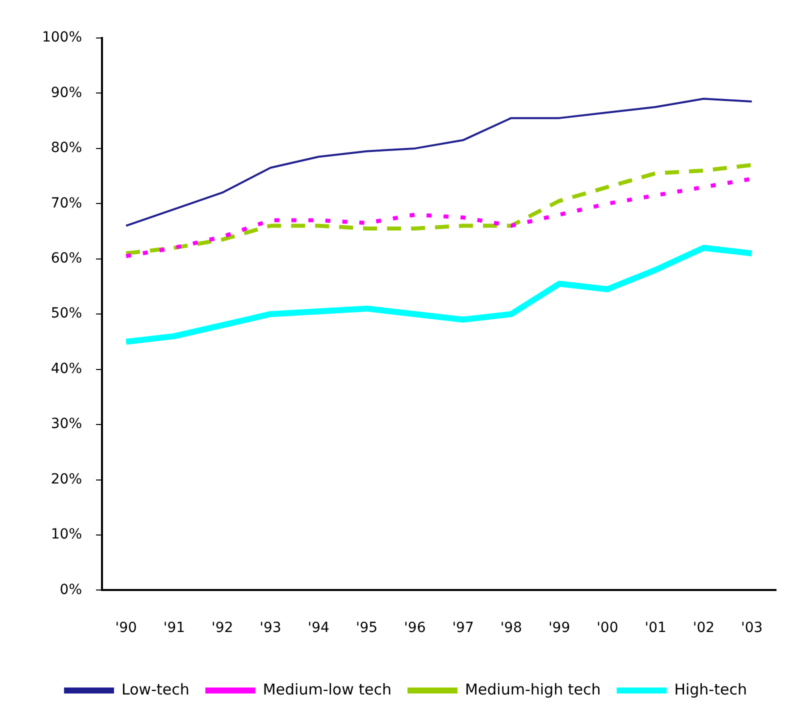 The width and height of the screenshot is (805, 721). What do you see at coordinates (511, 628) in the screenshot?
I see `x-tick-label: '98` at bounding box center [511, 628].